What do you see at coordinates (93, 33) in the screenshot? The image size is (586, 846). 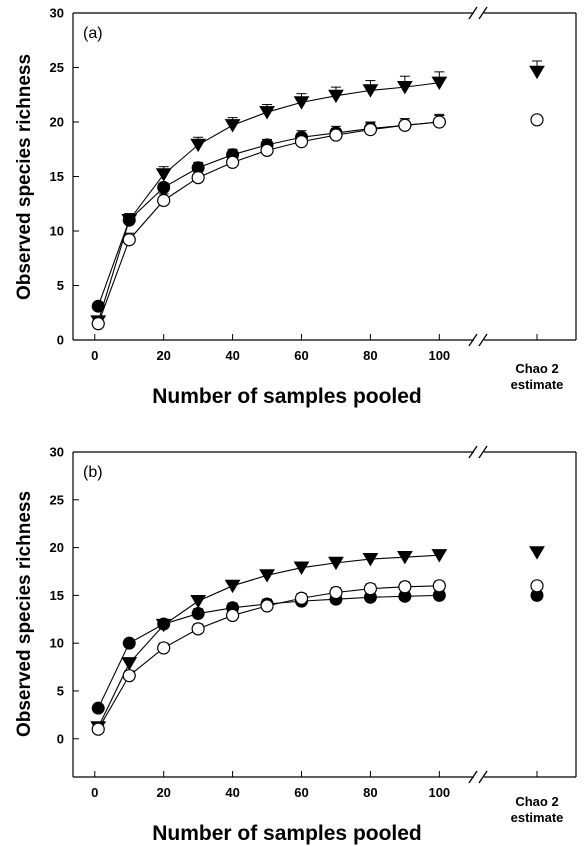 I see `panel-label: (a)` at bounding box center [93, 33].